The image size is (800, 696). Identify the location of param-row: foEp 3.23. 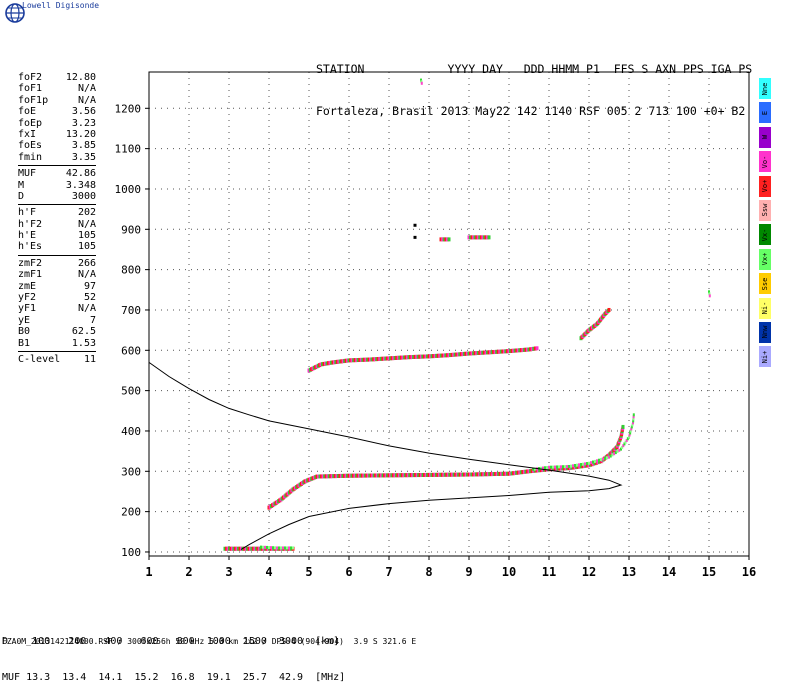
(57, 123).